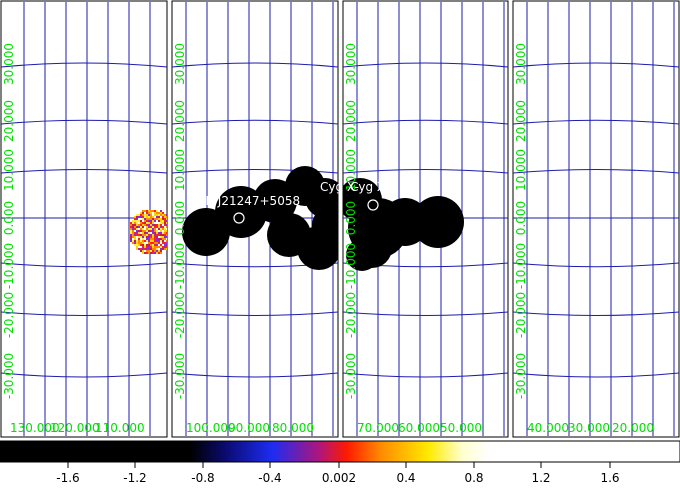  I want to click on colorbar: -1.6 -1.2 -0.8 -0.4 0.002 0.4 0.8 1.2 1.6, so click(340, 462).